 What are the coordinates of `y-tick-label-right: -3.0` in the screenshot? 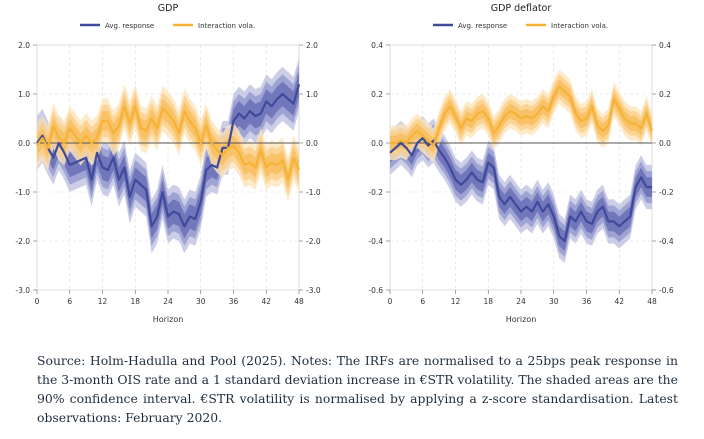 It's located at (313, 290).